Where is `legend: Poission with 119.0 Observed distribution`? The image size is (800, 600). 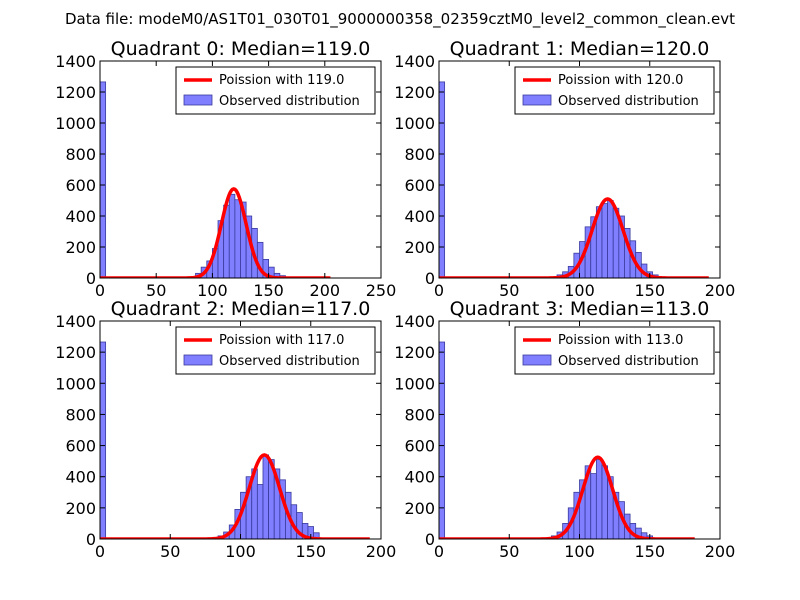 legend: Poission with 119.0 Observed distribution is located at coordinates (275, 90).